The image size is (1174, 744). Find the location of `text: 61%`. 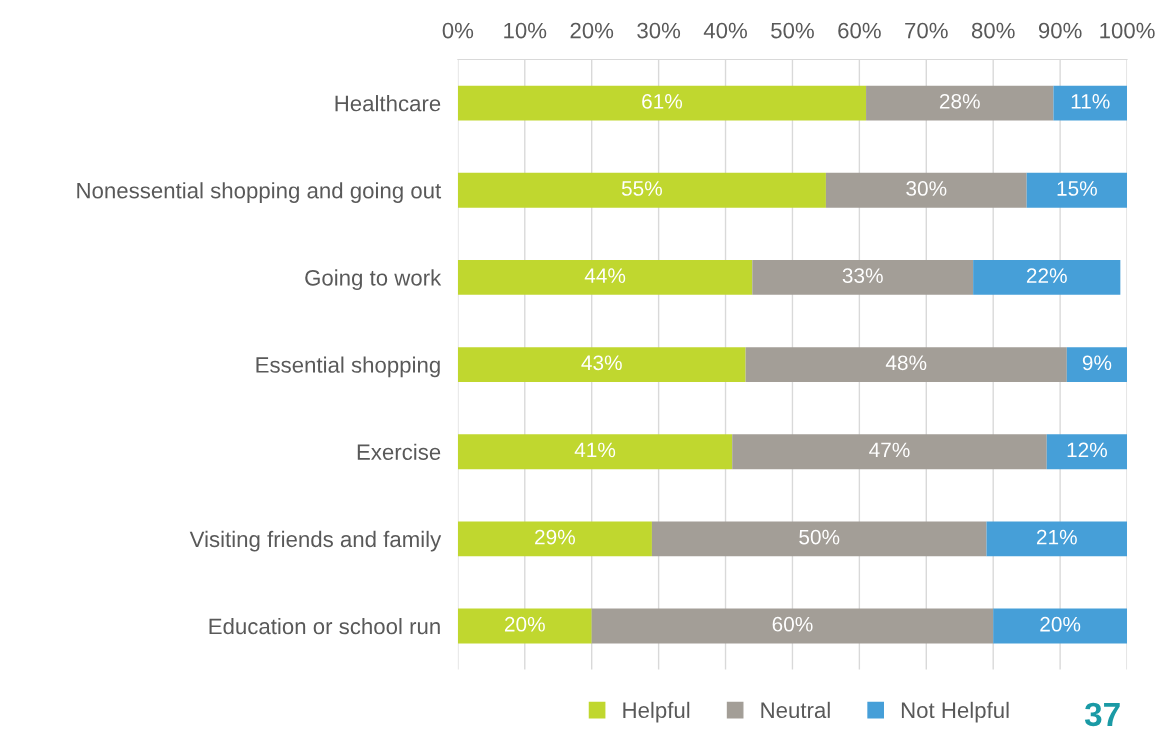

text: 61% is located at coordinates (662, 101).